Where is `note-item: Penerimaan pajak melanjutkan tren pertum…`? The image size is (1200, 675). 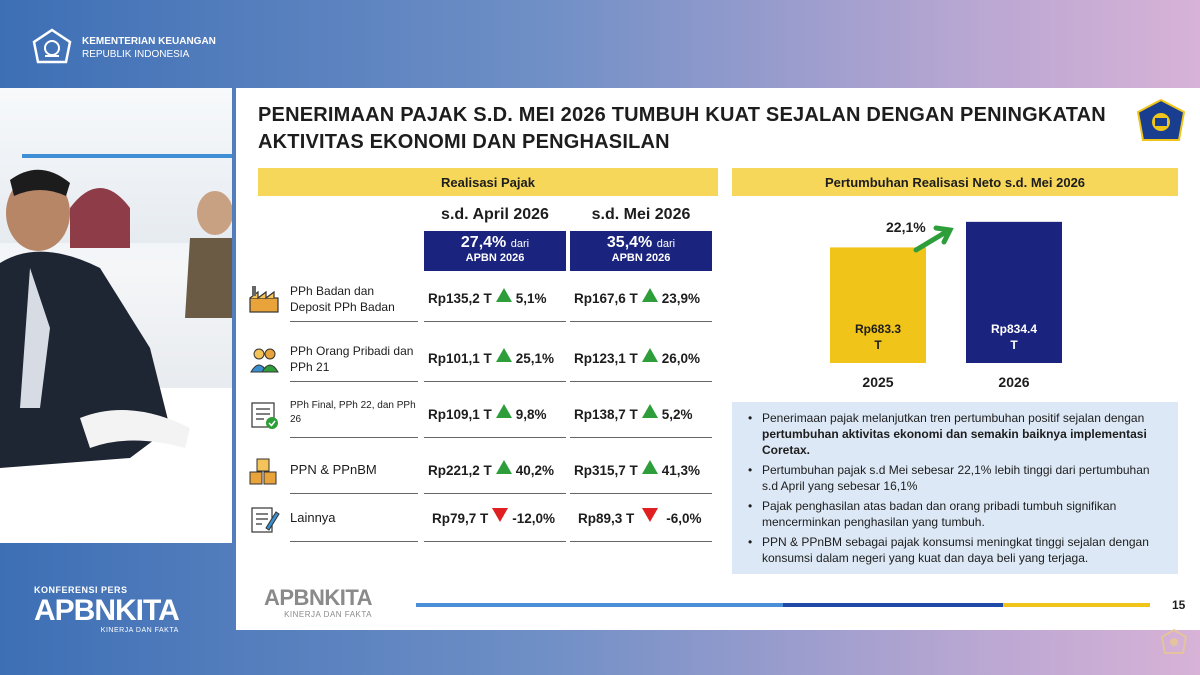
note-item: Penerimaan pajak melanjutkan tren pertum… is located at coordinates (955, 434).